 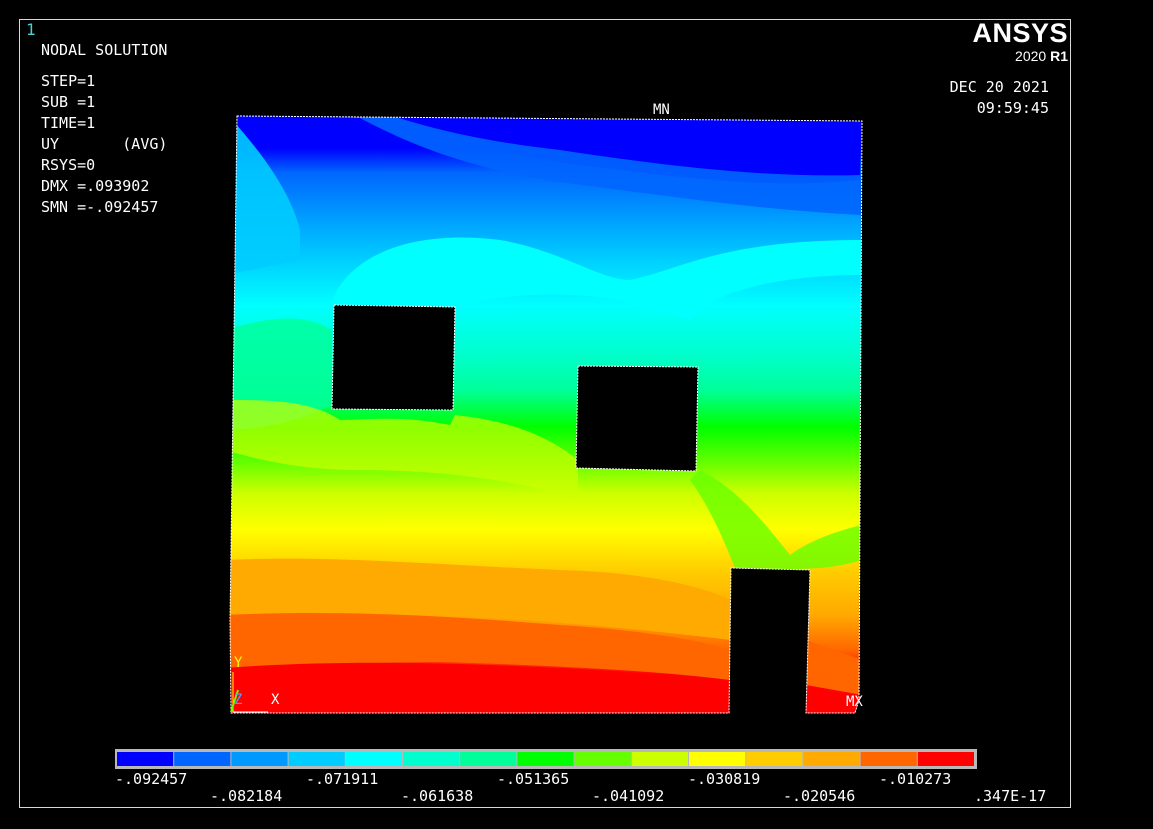 What do you see at coordinates (1012, 108) in the screenshot?
I see `plot-time: 09:59:45` at bounding box center [1012, 108].